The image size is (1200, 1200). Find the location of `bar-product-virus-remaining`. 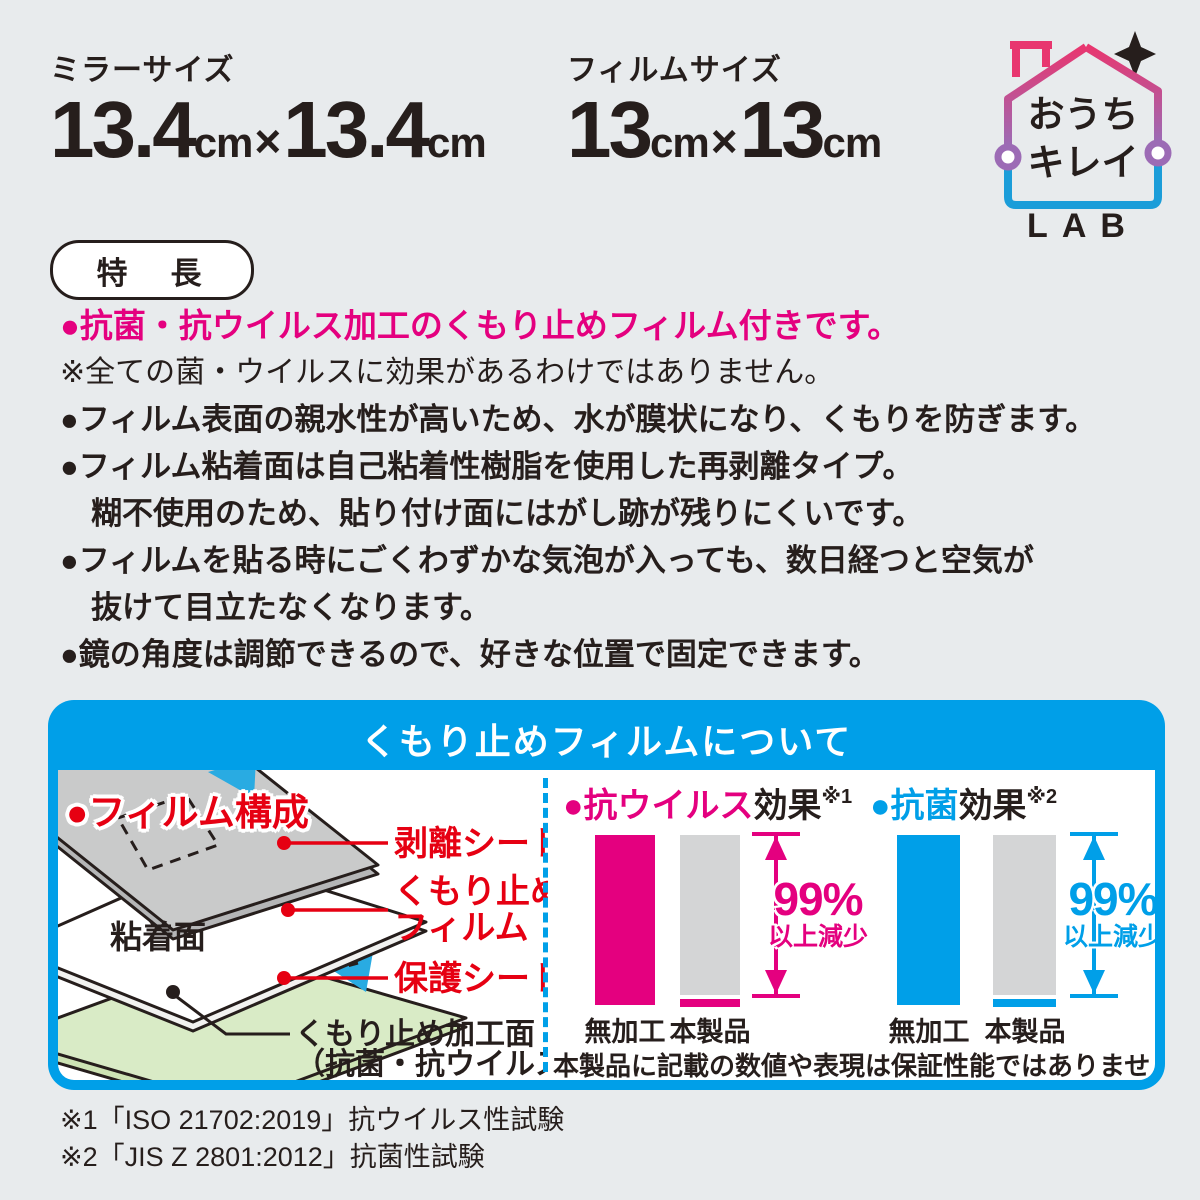

bar-product-virus-remaining is located at coordinates (710, 1003).